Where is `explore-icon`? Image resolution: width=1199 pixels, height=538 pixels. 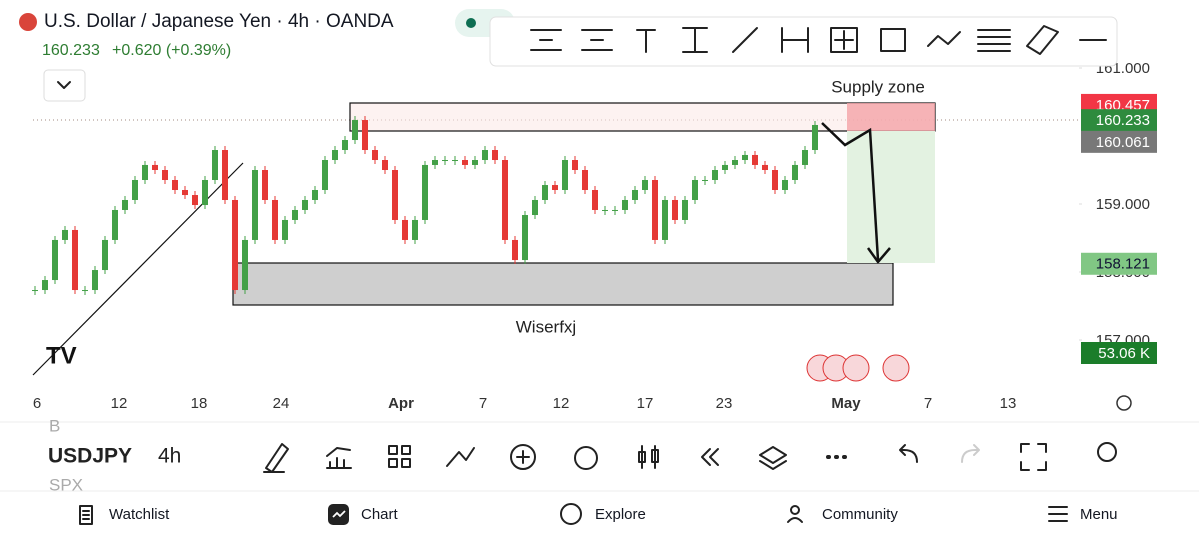
explore-icon is located at coordinates (571, 514).